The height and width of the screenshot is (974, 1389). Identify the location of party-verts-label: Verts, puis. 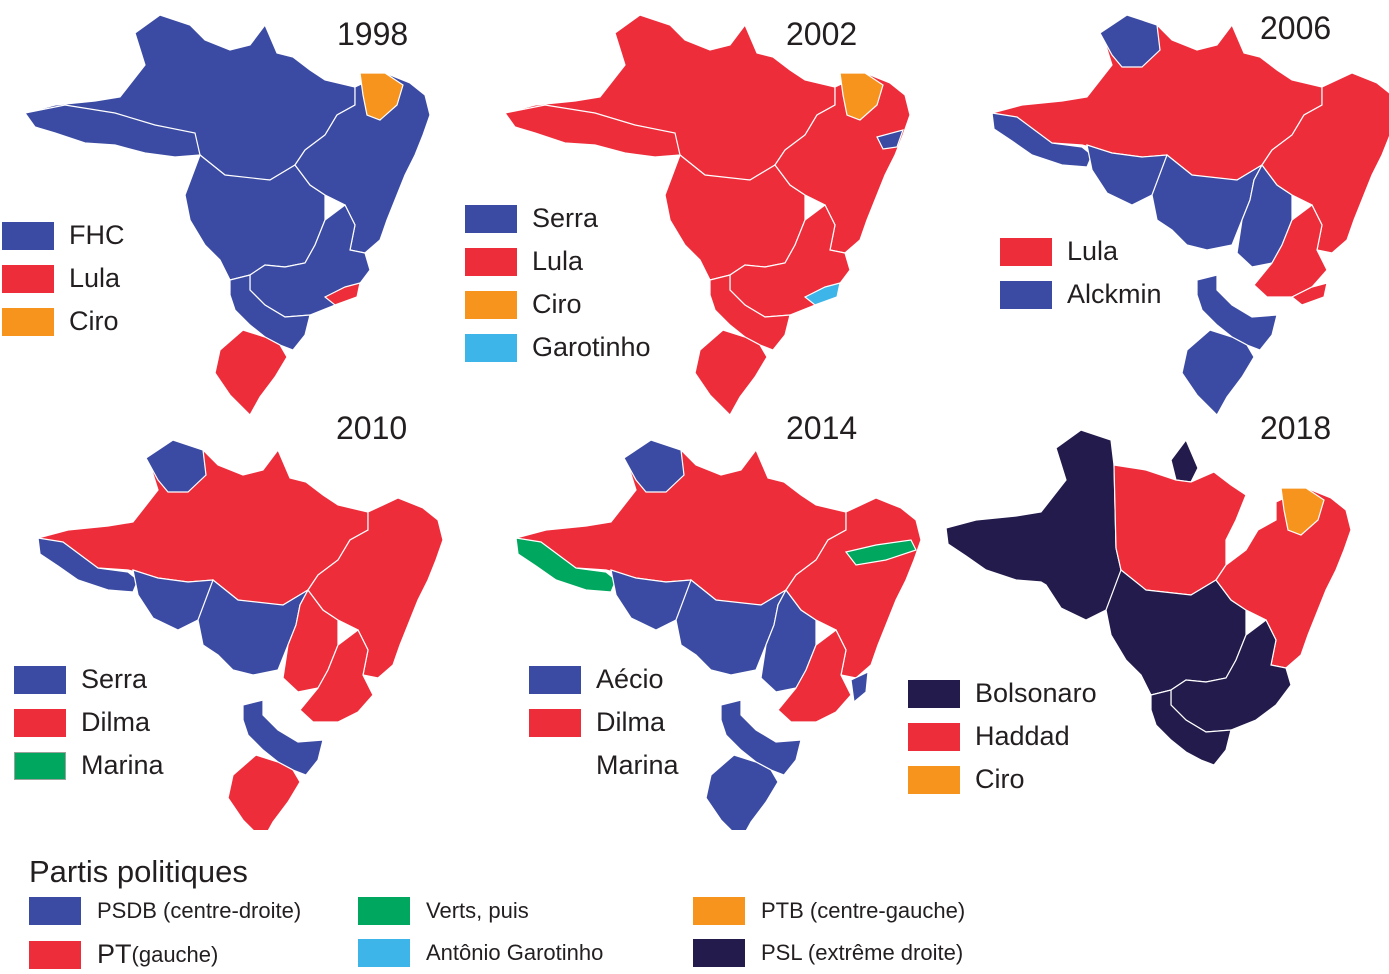
(477, 910).